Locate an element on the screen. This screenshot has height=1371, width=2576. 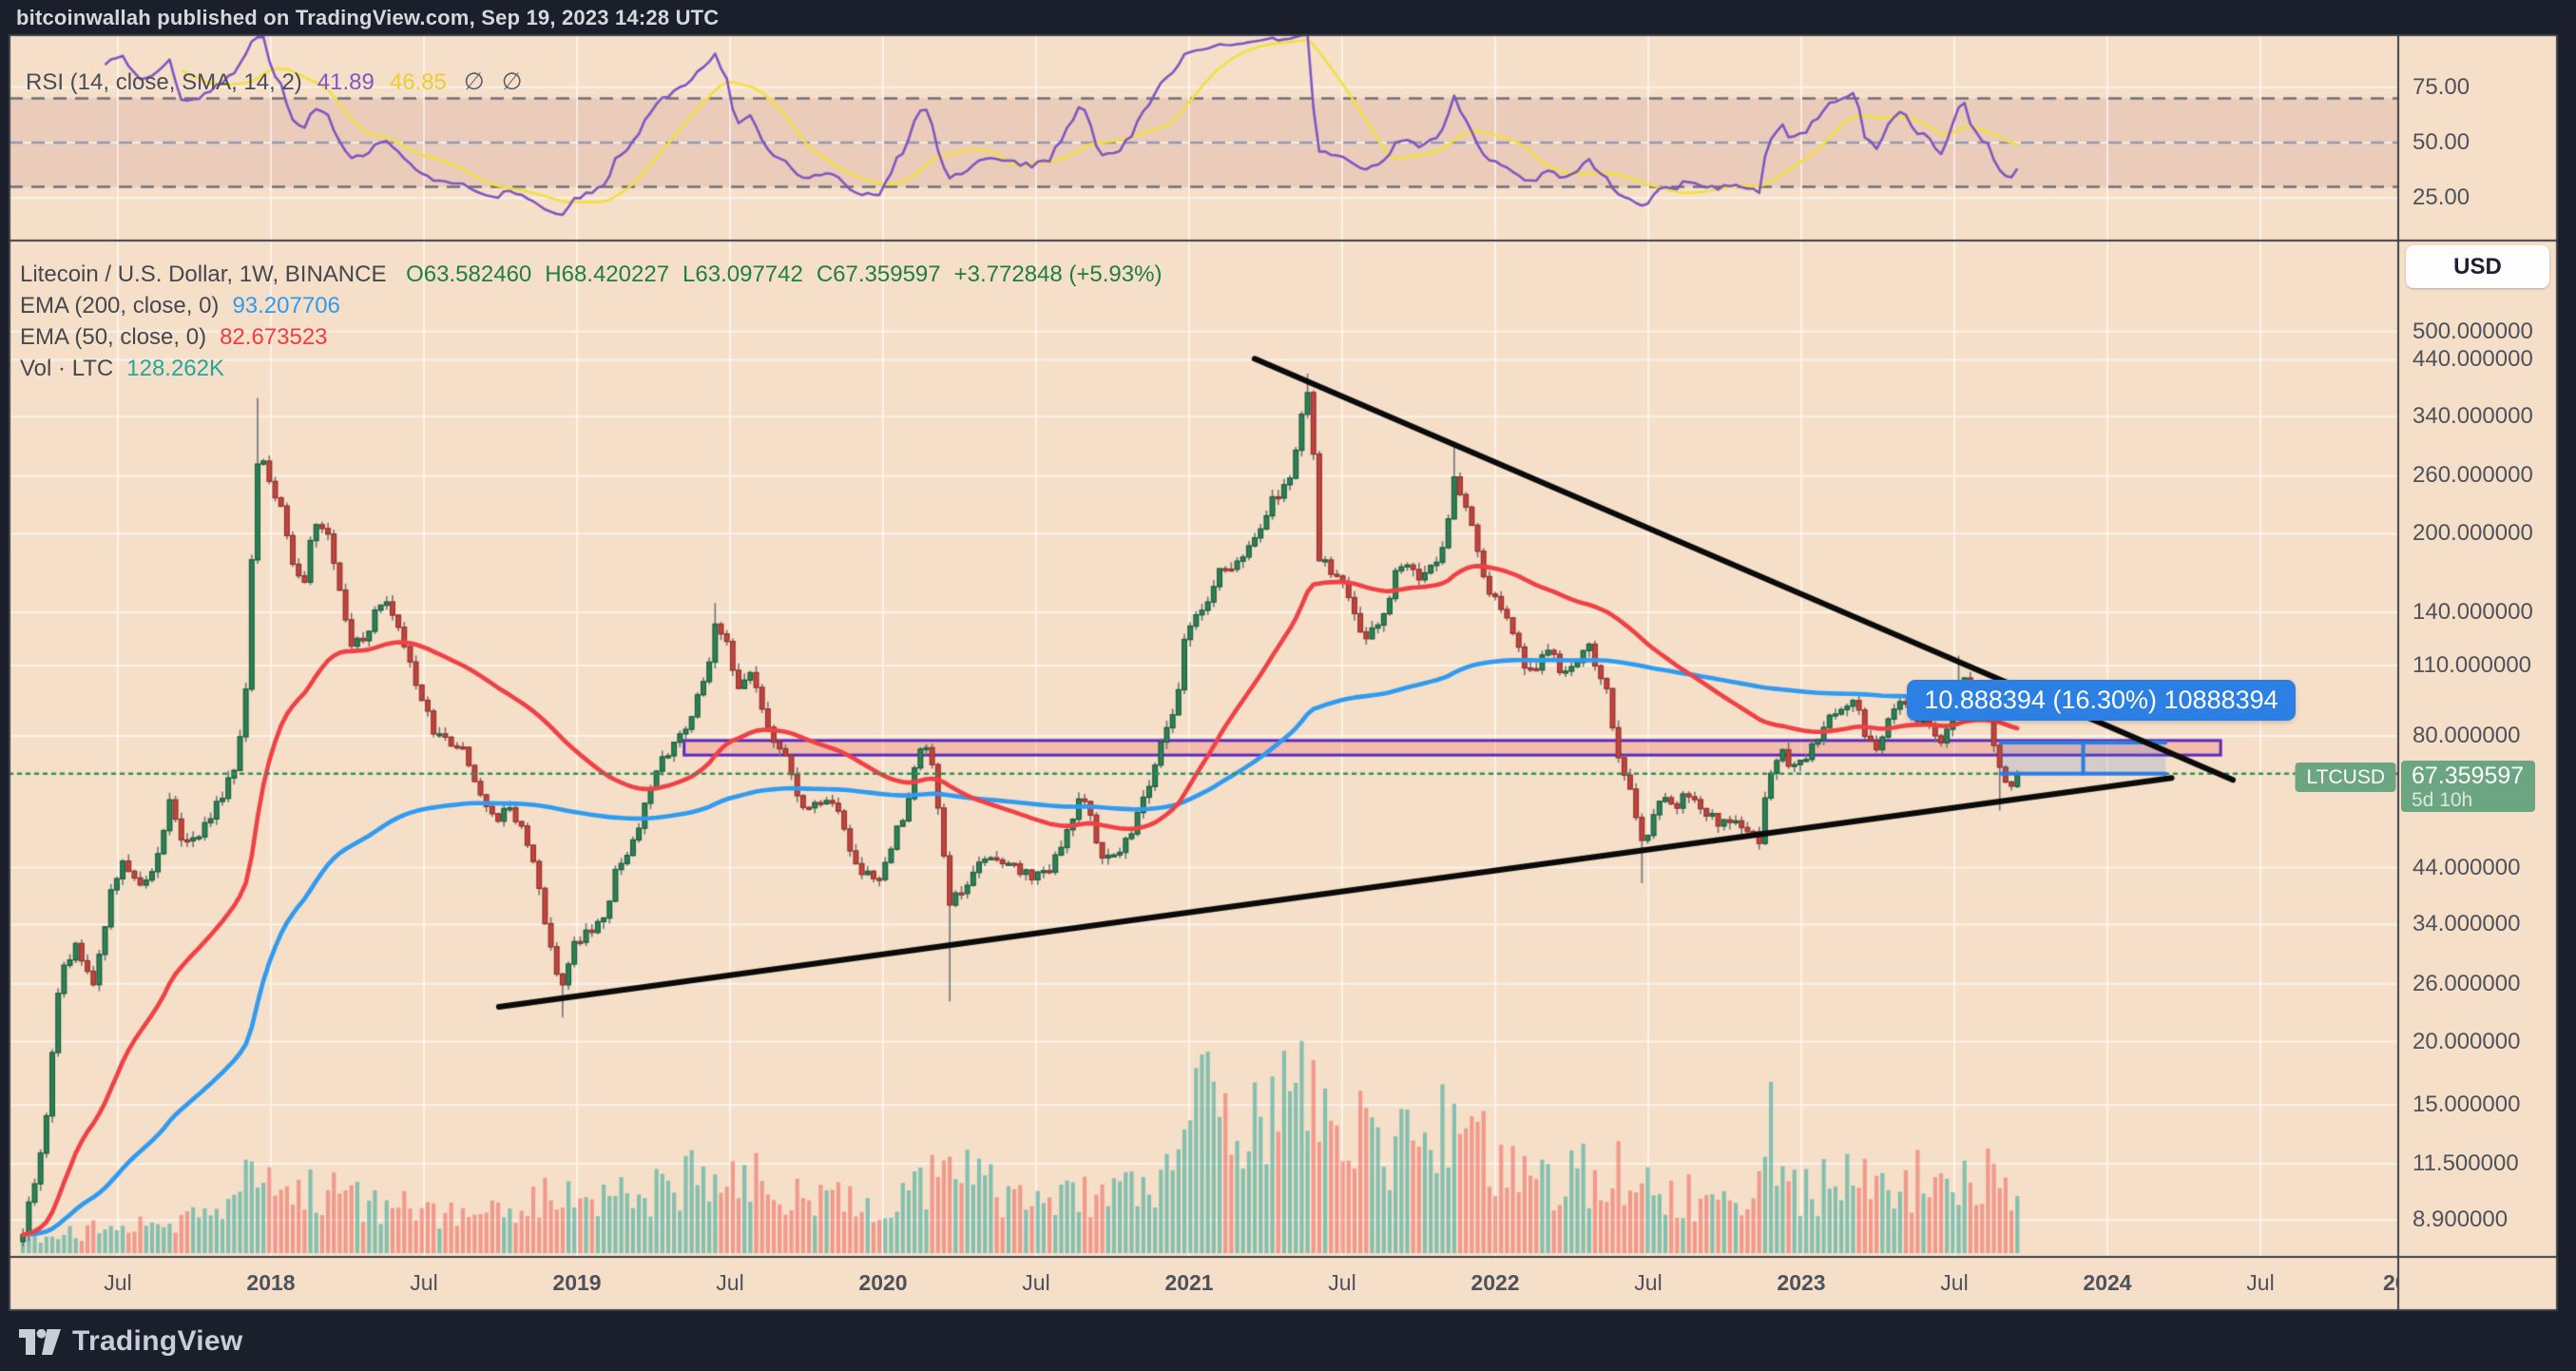
rsi-tick-label: 50.00 is located at coordinates (2441, 142).